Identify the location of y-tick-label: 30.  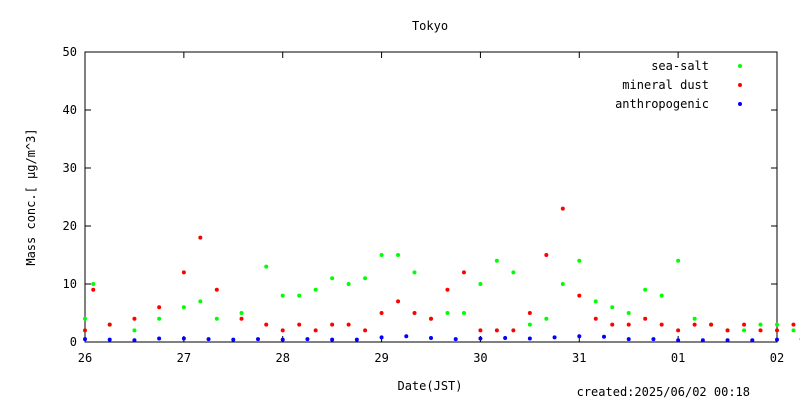
(70, 168).